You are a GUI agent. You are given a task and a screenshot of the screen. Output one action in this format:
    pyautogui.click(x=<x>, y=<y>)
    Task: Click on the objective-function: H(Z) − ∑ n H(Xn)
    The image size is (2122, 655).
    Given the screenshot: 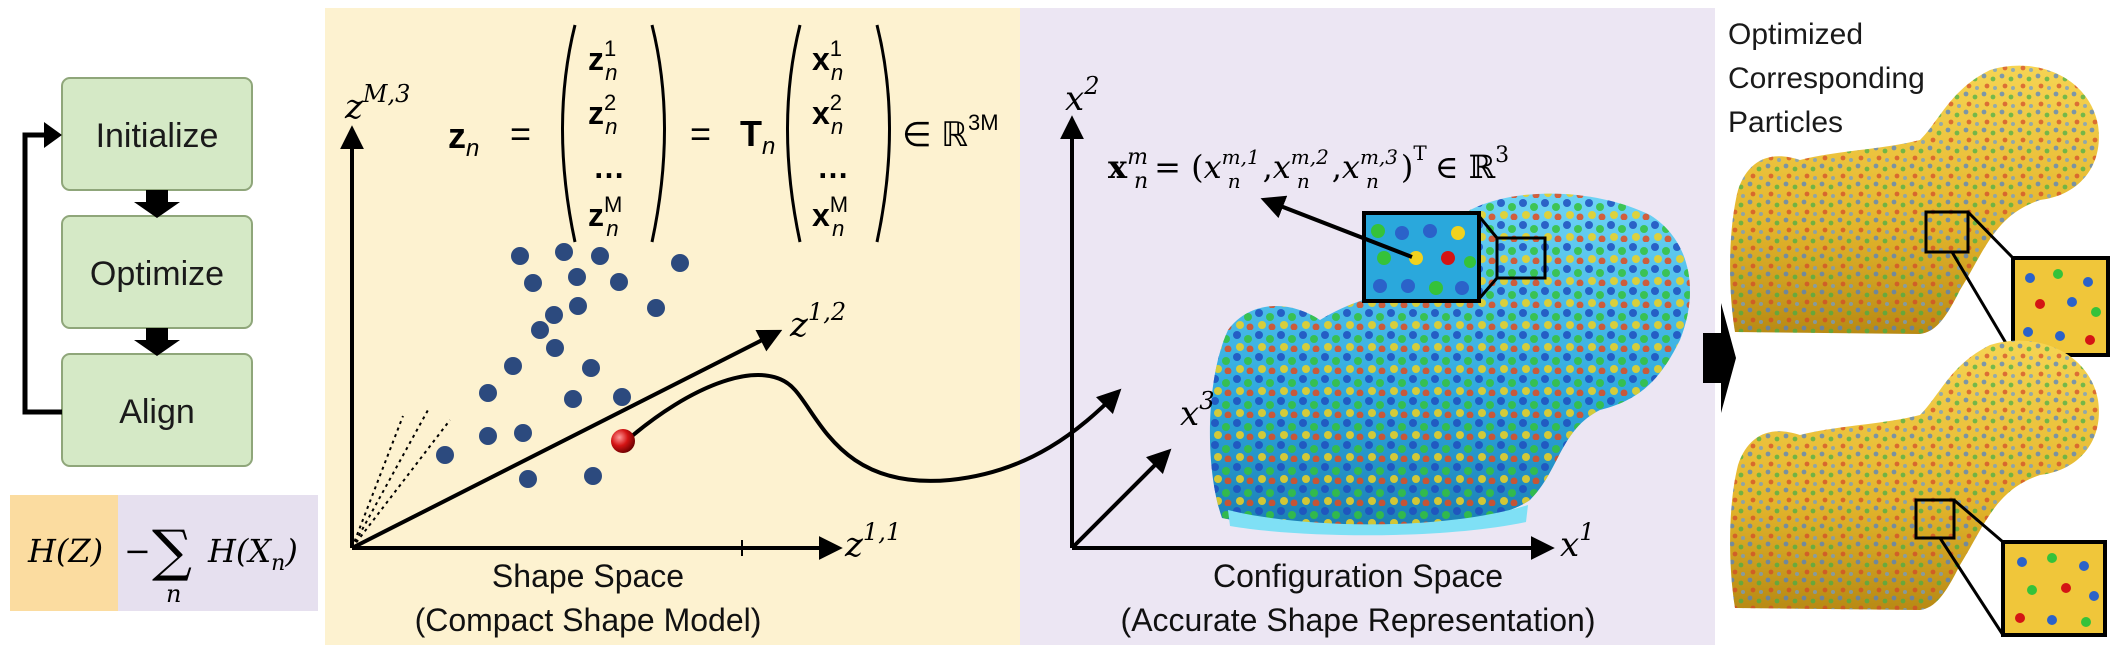 What is the action you would take?
    pyautogui.click(x=164, y=553)
    